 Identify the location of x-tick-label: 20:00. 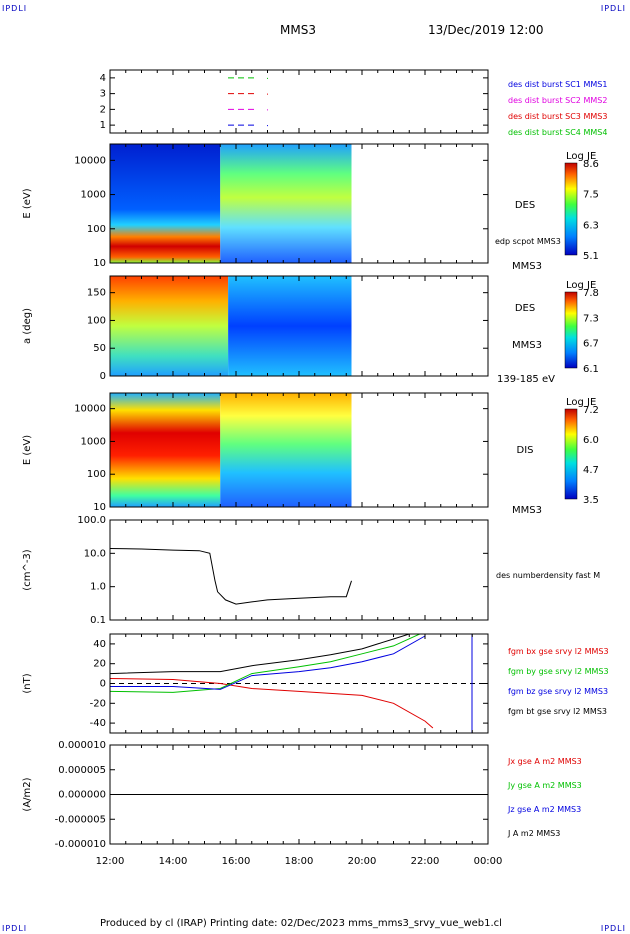
(362, 861).